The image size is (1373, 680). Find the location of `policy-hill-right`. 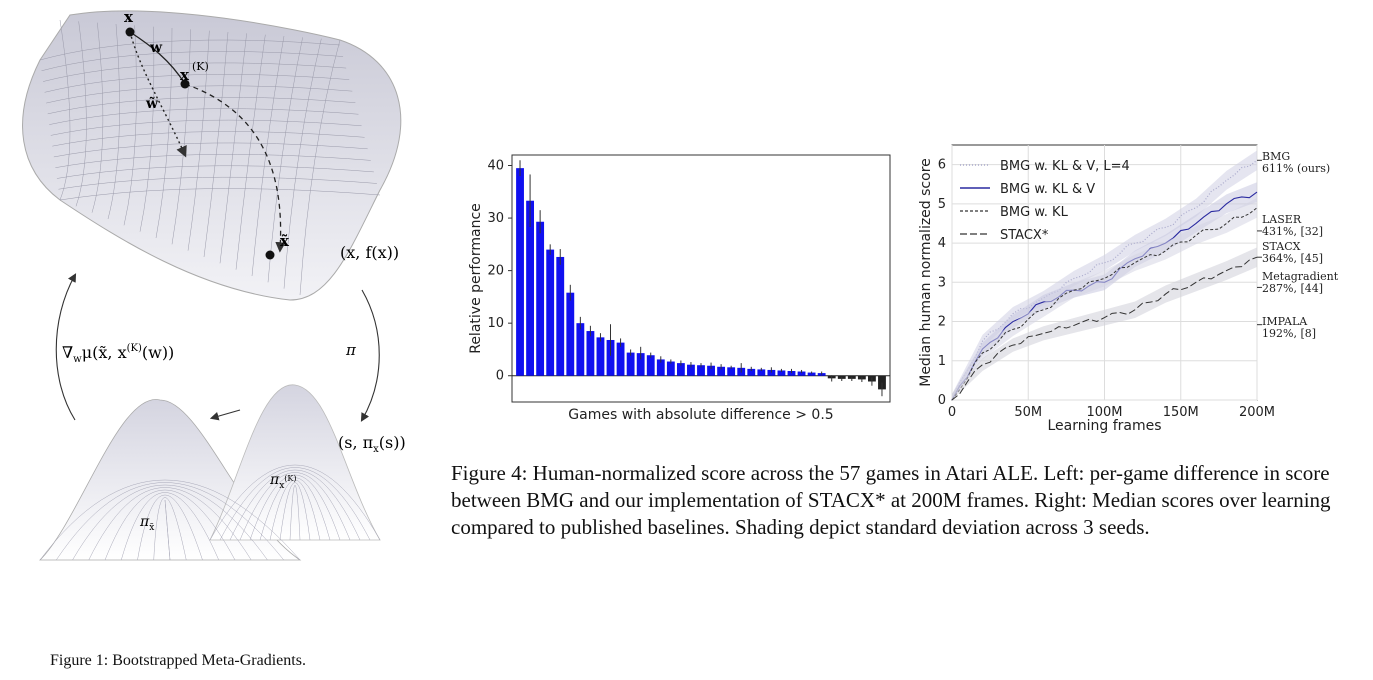

policy-hill-right is located at coordinates (295, 462).